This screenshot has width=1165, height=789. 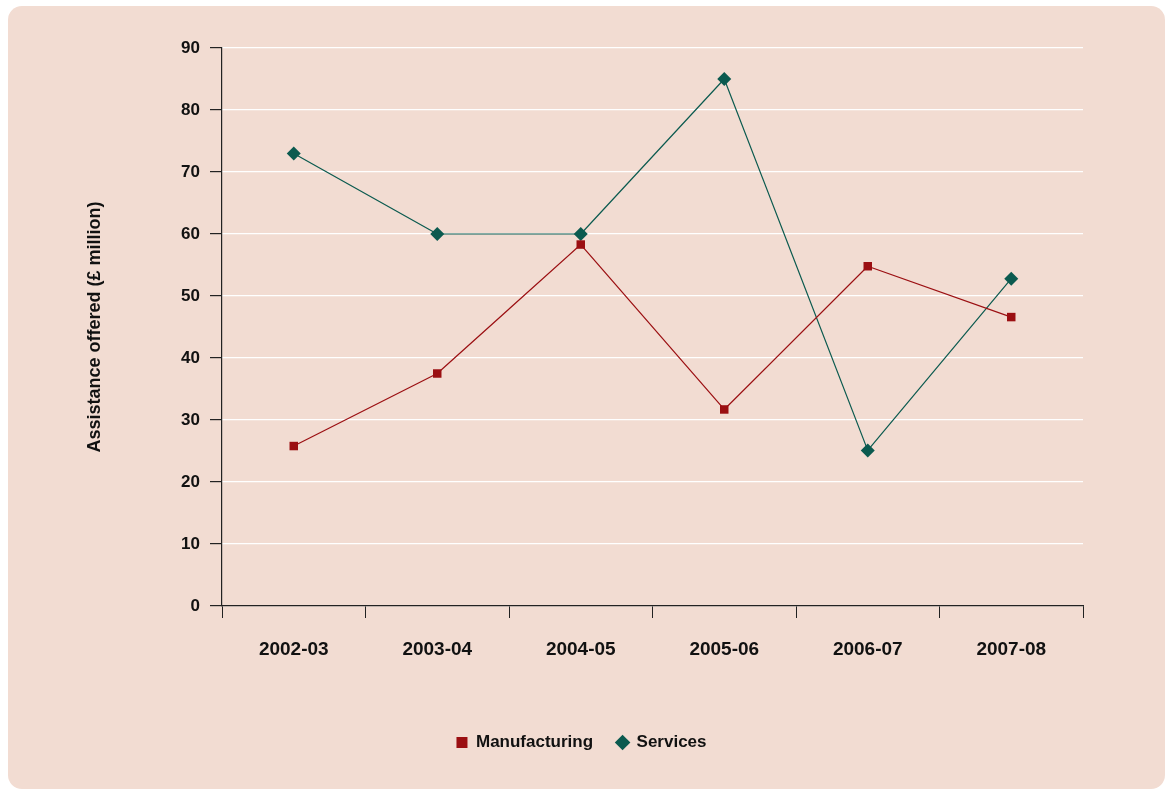 What do you see at coordinates (293, 648) in the screenshot?
I see `x-tick-label: 2002-03` at bounding box center [293, 648].